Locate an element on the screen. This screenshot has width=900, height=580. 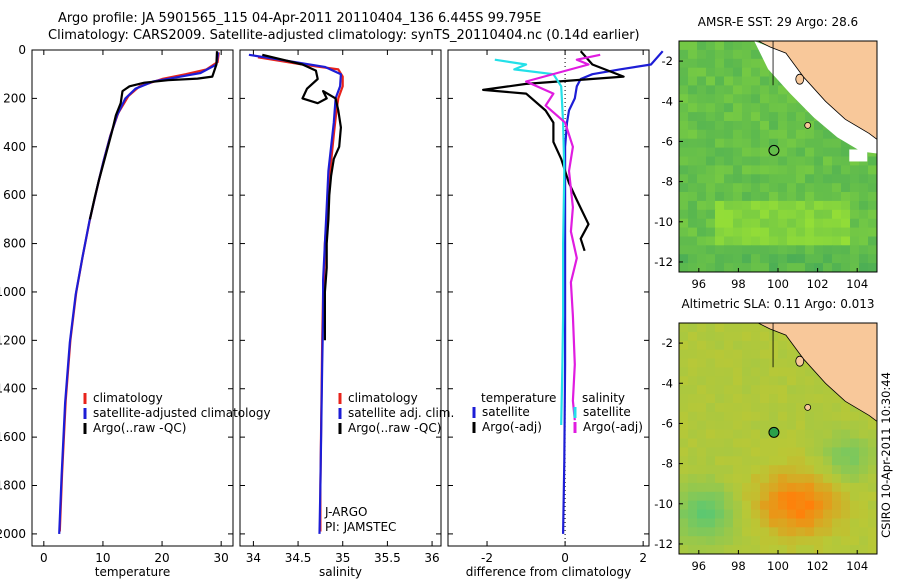
salinity-series-satellite-adj-clim- is located at coordinates (295, 293).